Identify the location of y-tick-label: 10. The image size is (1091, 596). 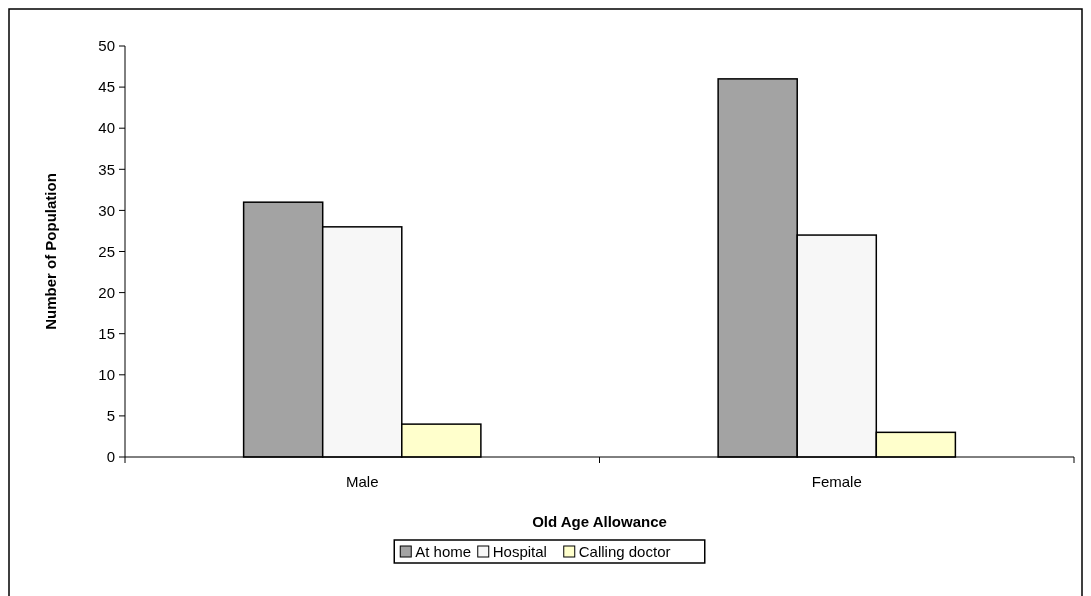
(106, 375).